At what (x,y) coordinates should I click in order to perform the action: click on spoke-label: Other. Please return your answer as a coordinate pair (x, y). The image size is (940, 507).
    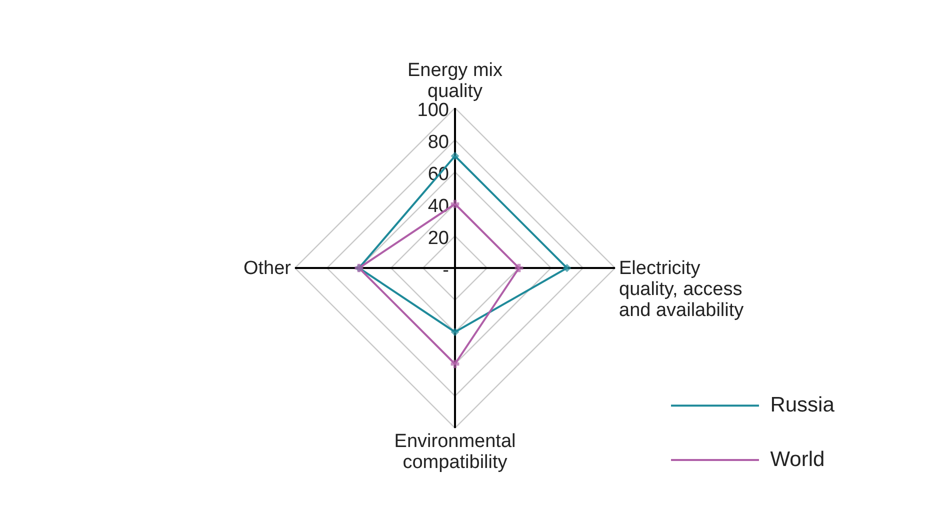
    Looking at the image, I should click on (267, 268).